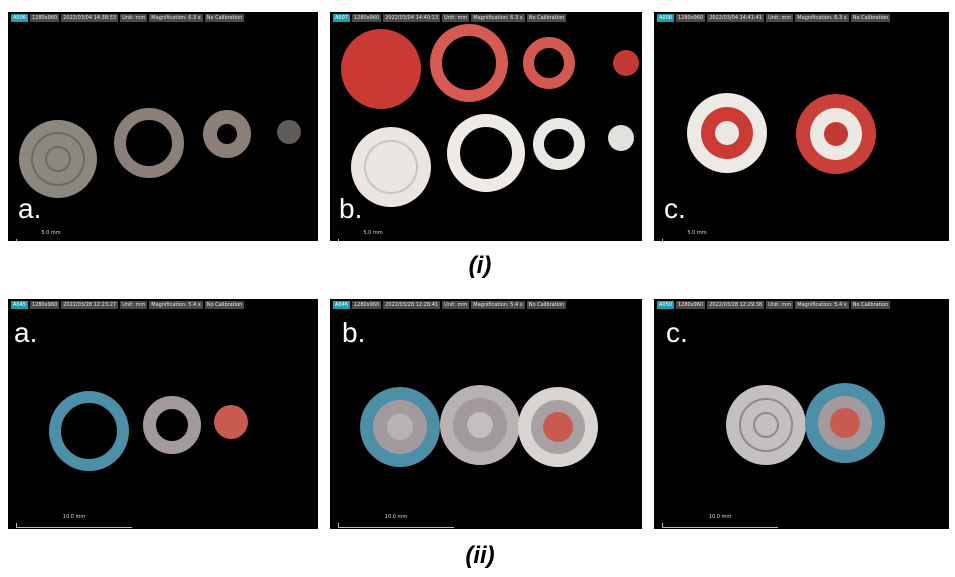 This screenshot has width=955, height=577. I want to click on red-white-target-center, so click(836, 134).